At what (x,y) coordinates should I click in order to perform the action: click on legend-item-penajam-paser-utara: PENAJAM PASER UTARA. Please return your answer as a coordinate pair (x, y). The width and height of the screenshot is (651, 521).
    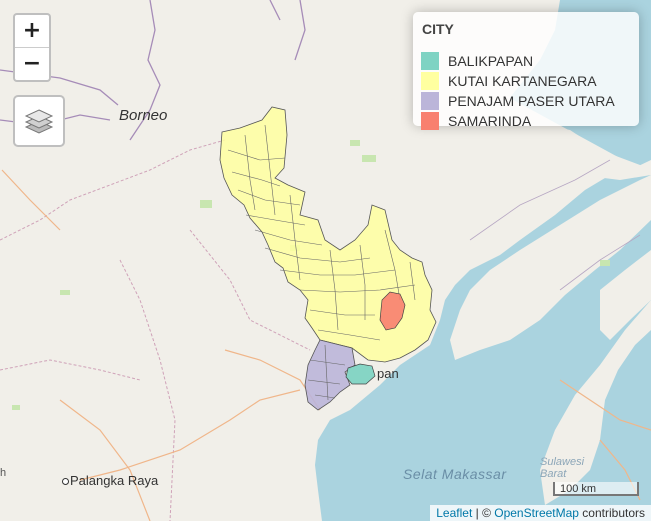
    Looking at the image, I should click on (518, 101).